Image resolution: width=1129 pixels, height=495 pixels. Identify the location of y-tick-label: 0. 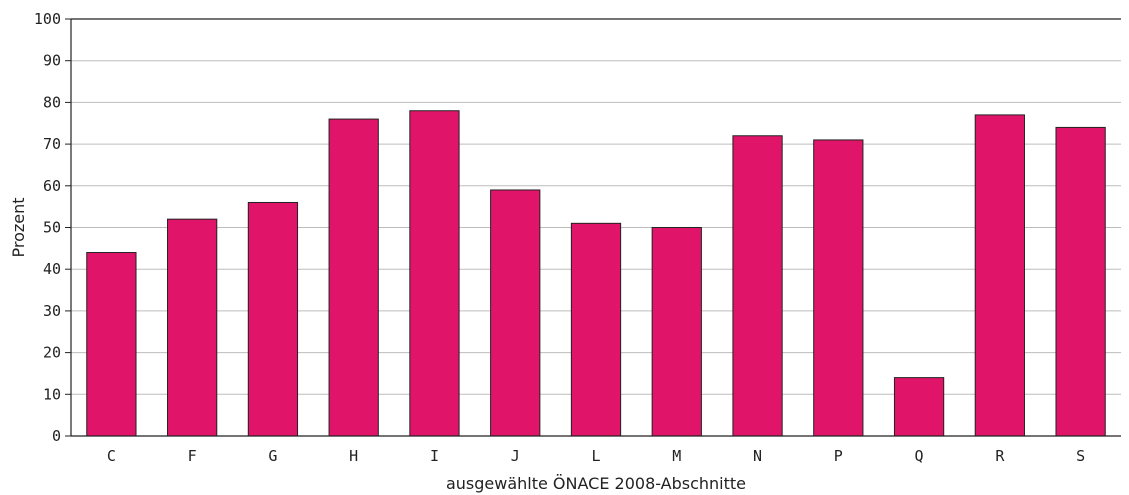
(56, 436).